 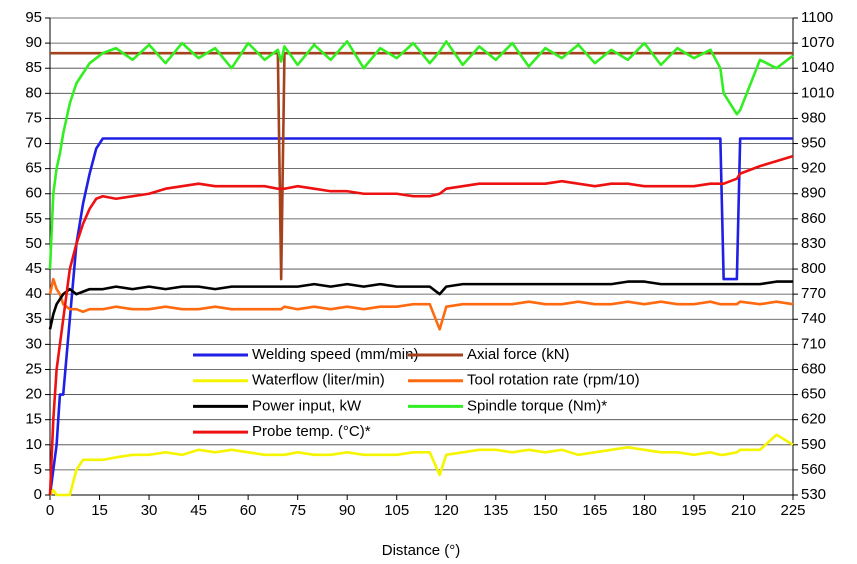 I want to click on y2-tick-label: 530, so click(x=813, y=494).